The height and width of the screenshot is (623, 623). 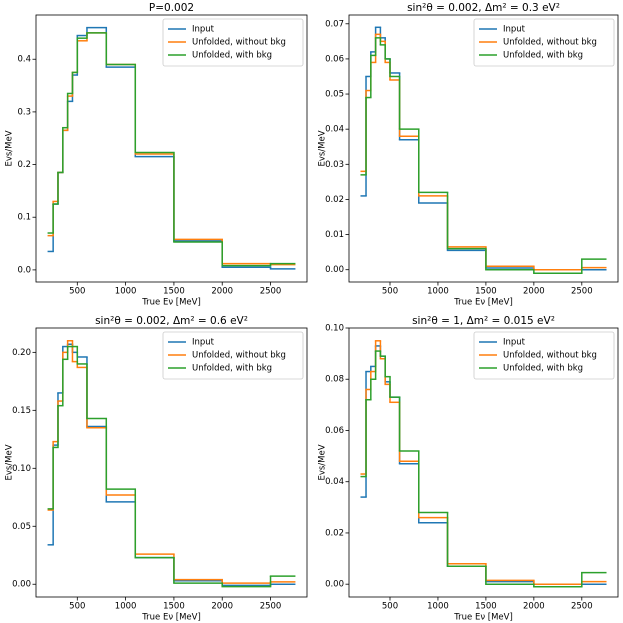 What do you see at coordinates (171, 321) in the screenshot?
I see `chart-title: sin²θ = 0.002, Δm² = 0.6 eV²` at bounding box center [171, 321].